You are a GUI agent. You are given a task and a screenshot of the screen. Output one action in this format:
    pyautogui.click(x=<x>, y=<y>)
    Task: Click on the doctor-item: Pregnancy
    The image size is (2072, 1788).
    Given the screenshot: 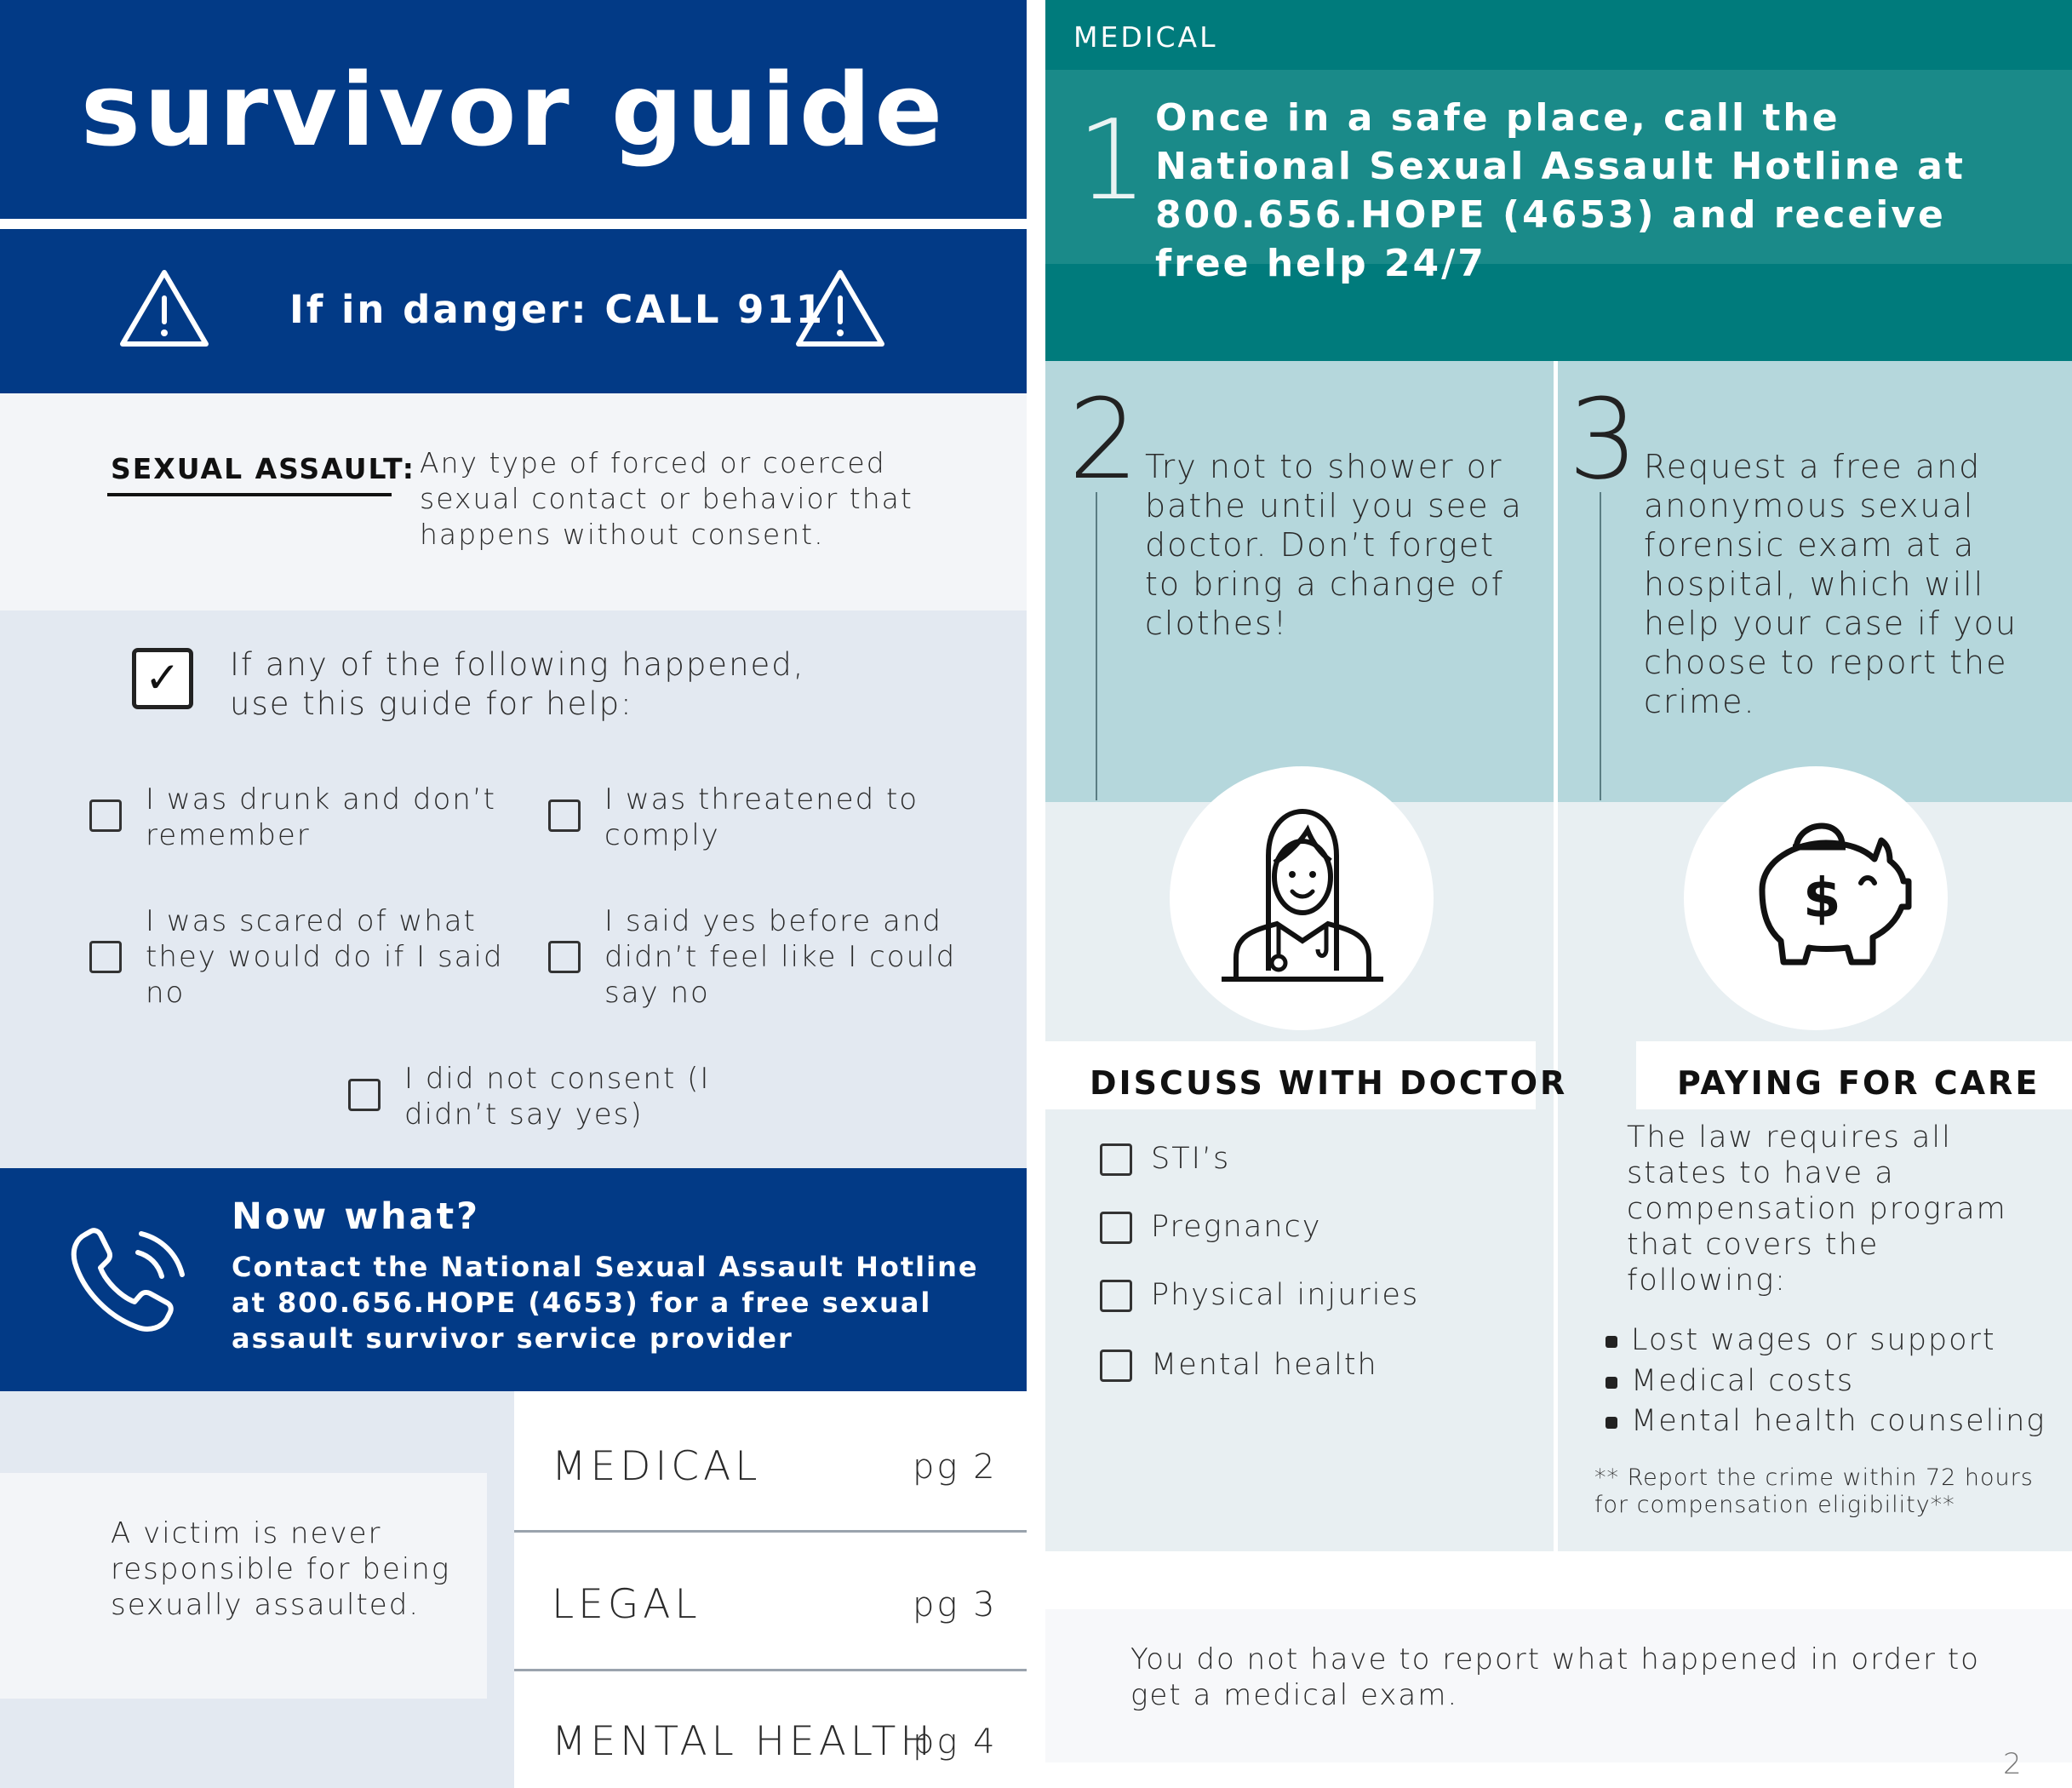 What is the action you would take?
    pyautogui.click(x=1236, y=1227)
    